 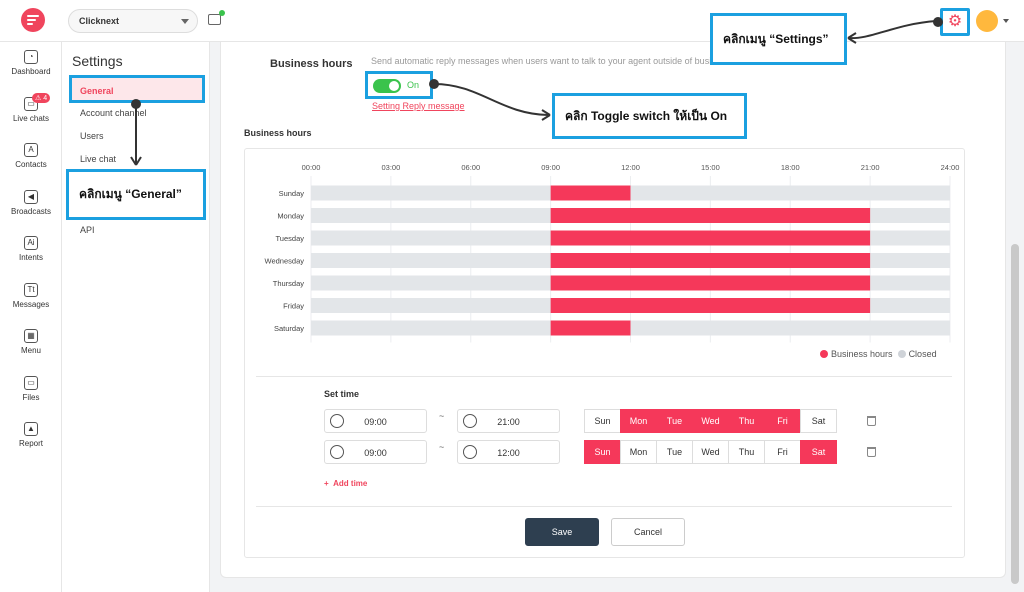 What do you see at coordinates (311, 64) in the screenshot?
I see `business-hours-title: Business hours` at bounding box center [311, 64].